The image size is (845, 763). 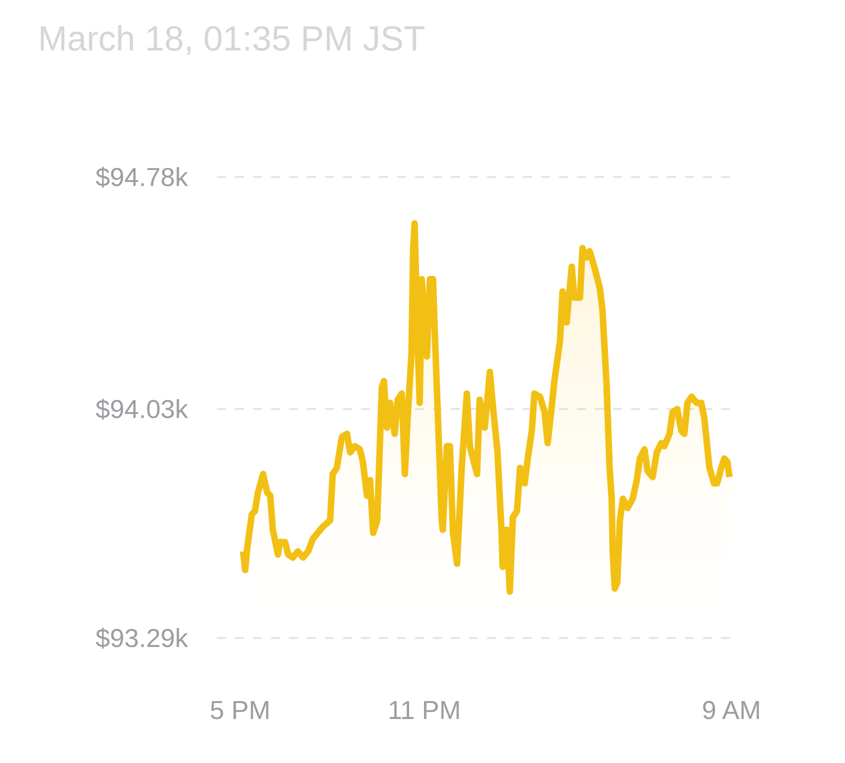 What do you see at coordinates (142, 177) in the screenshot?
I see `y-tick-label: $94.78k` at bounding box center [142, 177].